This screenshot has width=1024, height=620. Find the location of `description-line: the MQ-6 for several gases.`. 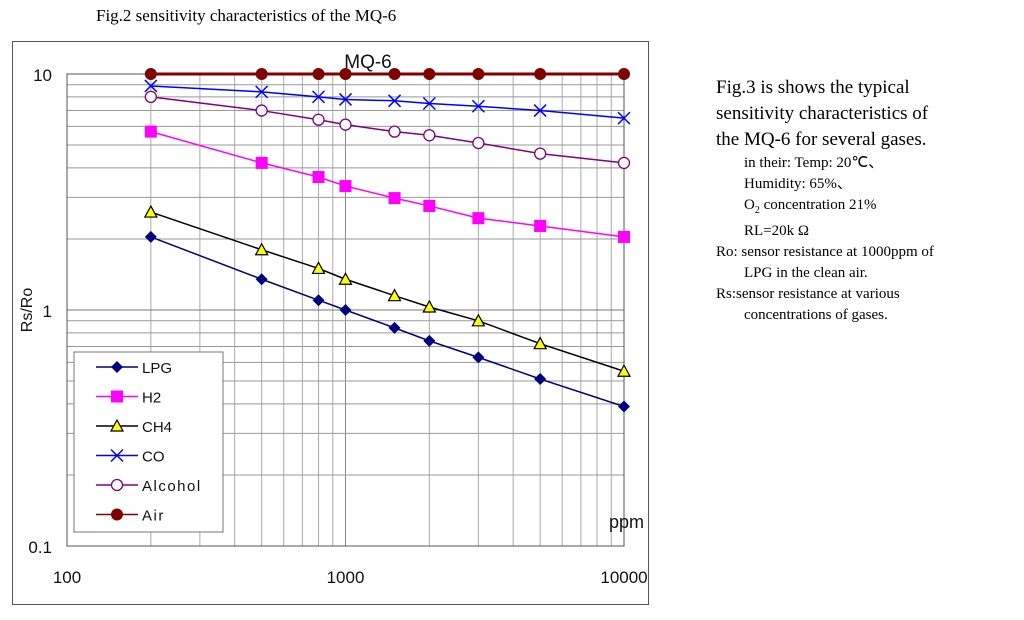

description-line: the MQ-6 for several gases. is located at coordinates (821, 139).